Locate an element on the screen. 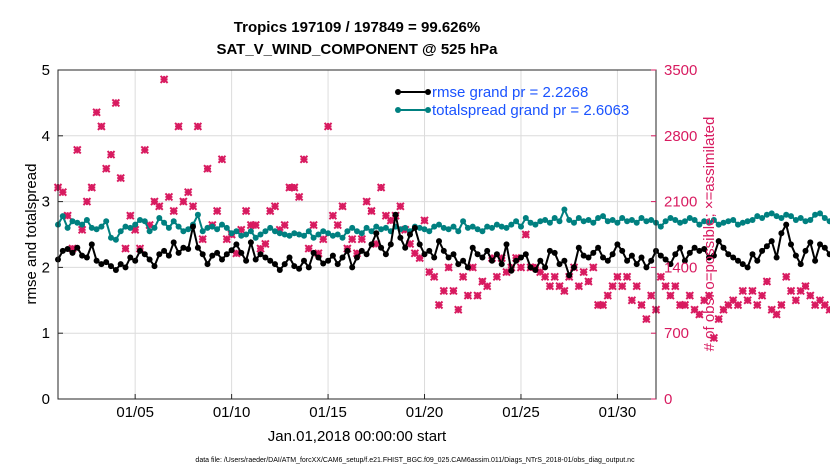 The height and width of the screenshot is (470, 830). y2-axis-label: # of obs: o=possible; ×=assimilated is located at coordinates (709, 234).